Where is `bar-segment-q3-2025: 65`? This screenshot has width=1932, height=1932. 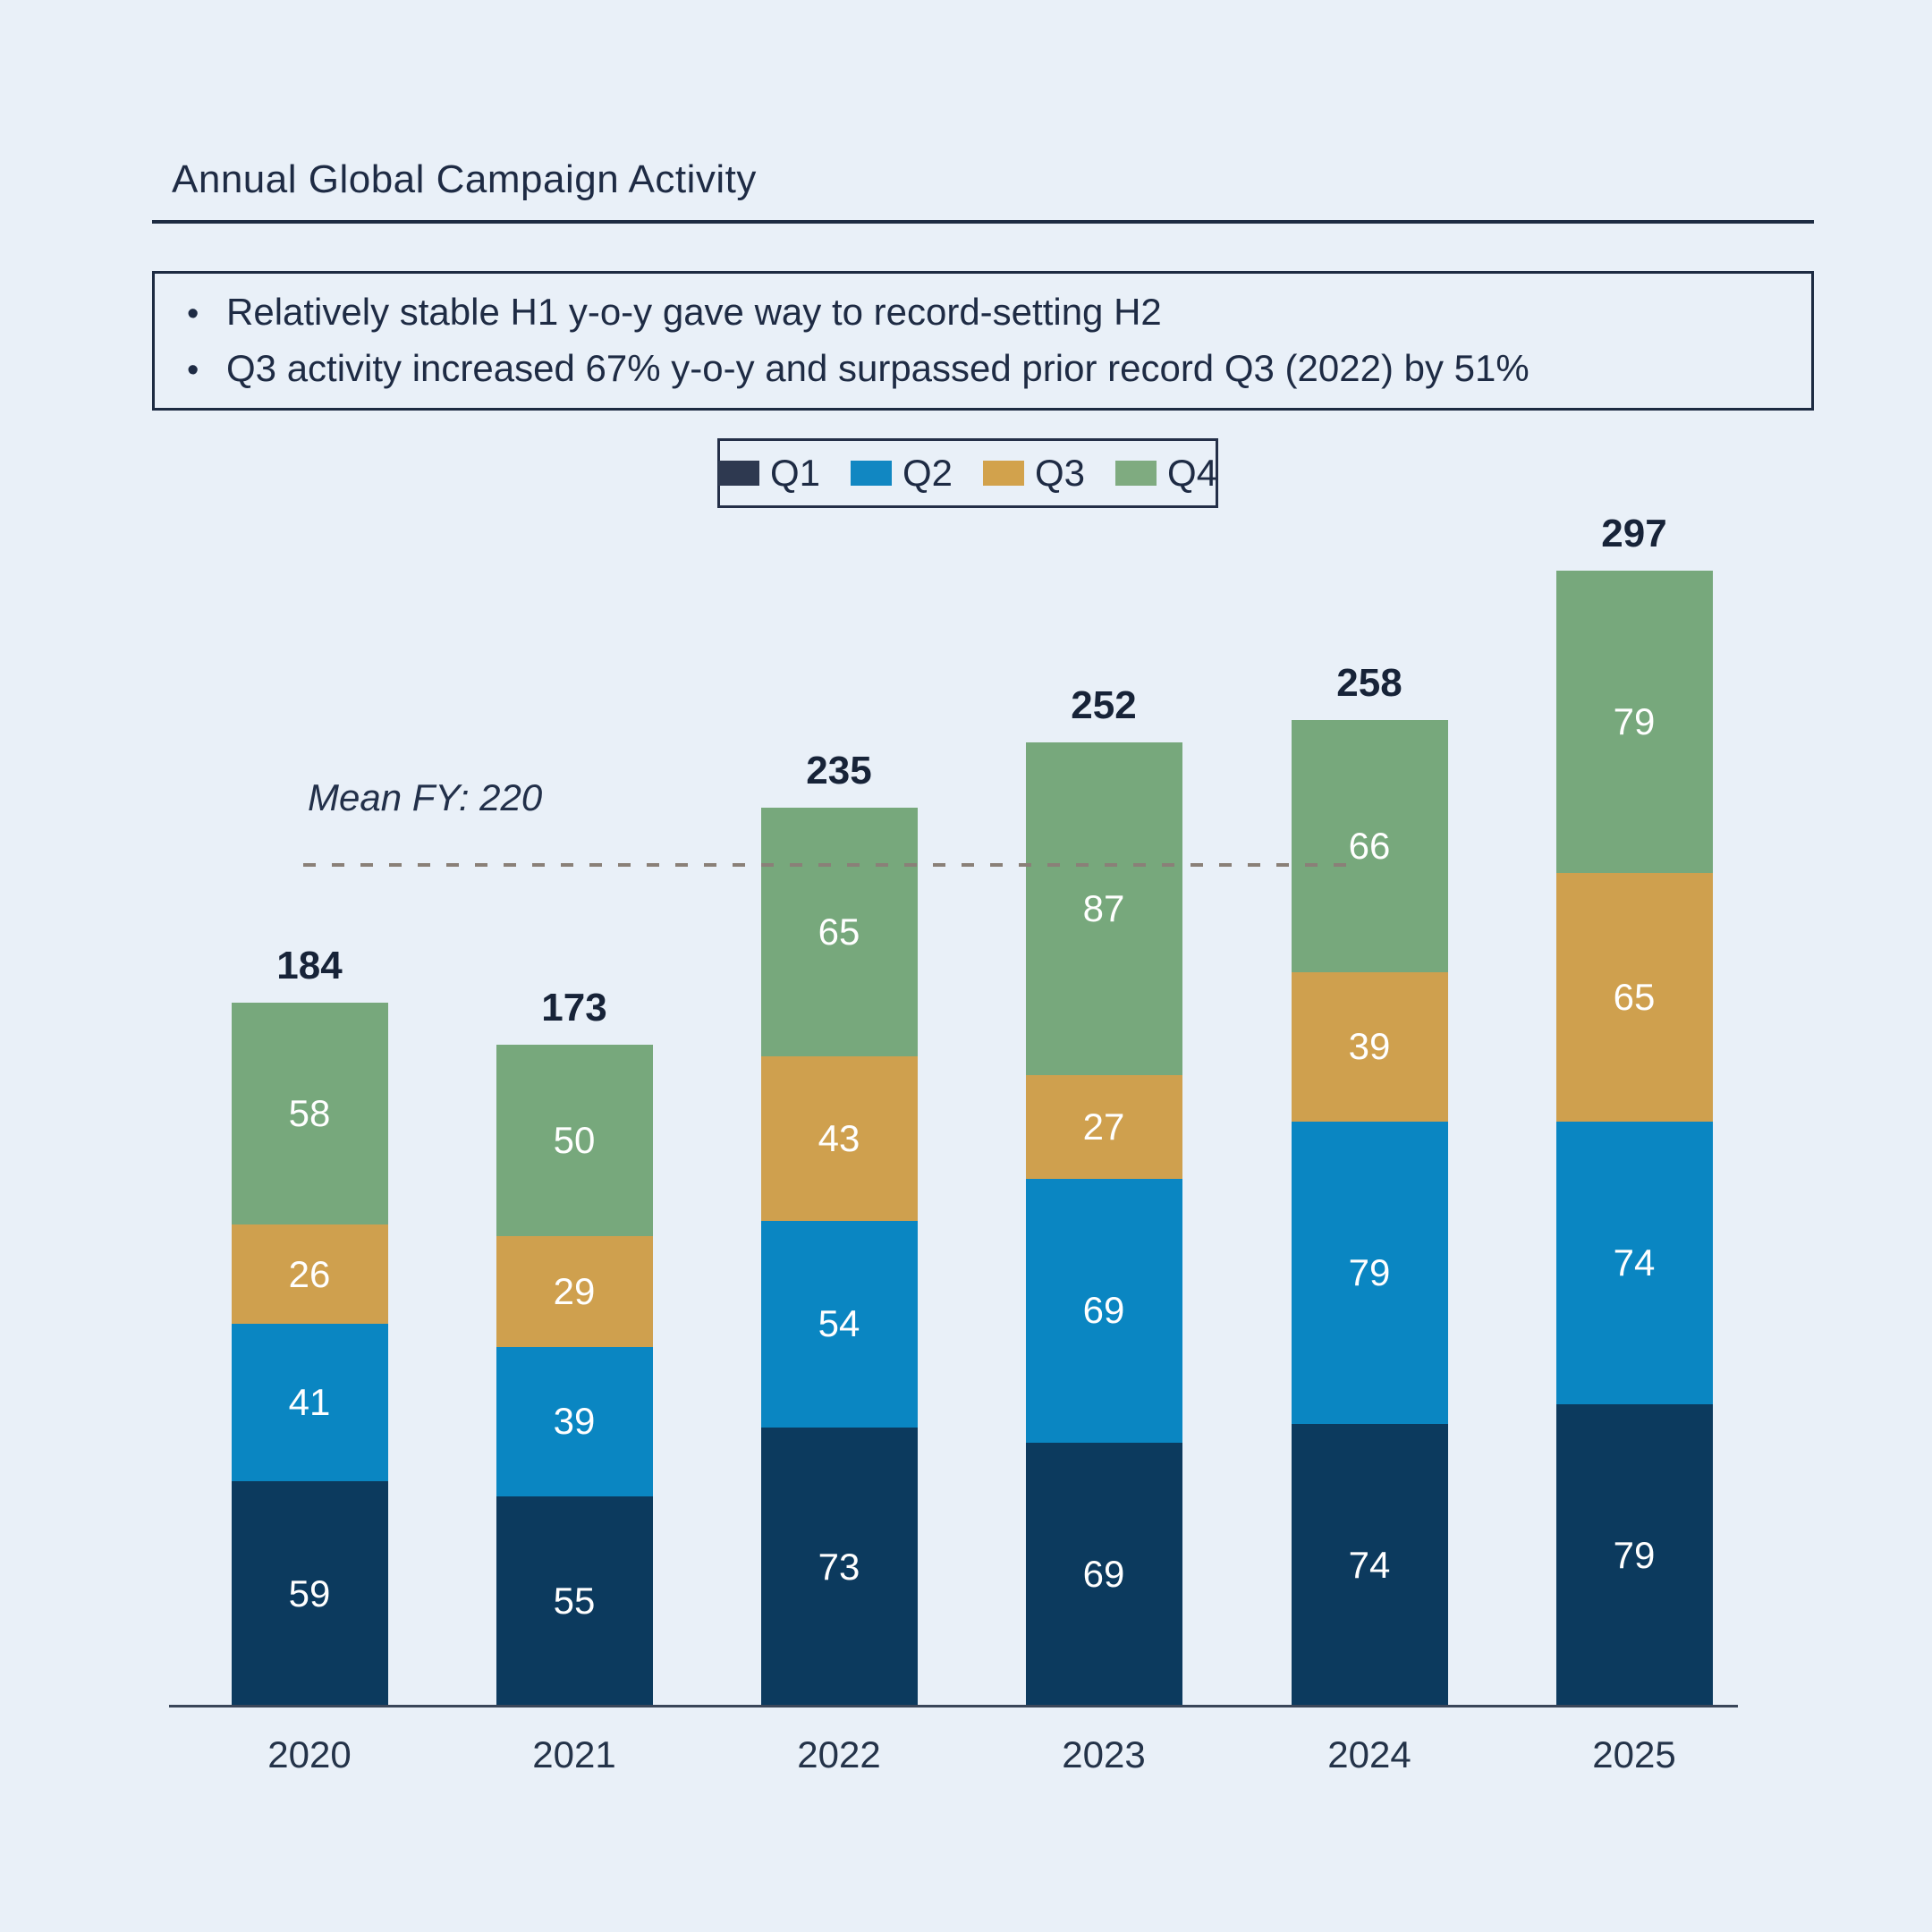
bar-segment-q3-2025: 65 is located at coordinates (1634, 997).